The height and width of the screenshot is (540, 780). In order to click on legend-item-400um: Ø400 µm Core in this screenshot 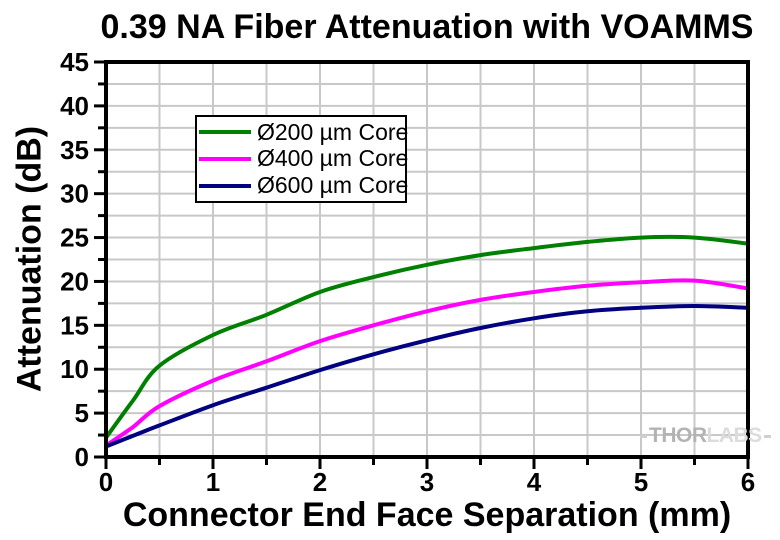, I will do `click(303, 158)`.